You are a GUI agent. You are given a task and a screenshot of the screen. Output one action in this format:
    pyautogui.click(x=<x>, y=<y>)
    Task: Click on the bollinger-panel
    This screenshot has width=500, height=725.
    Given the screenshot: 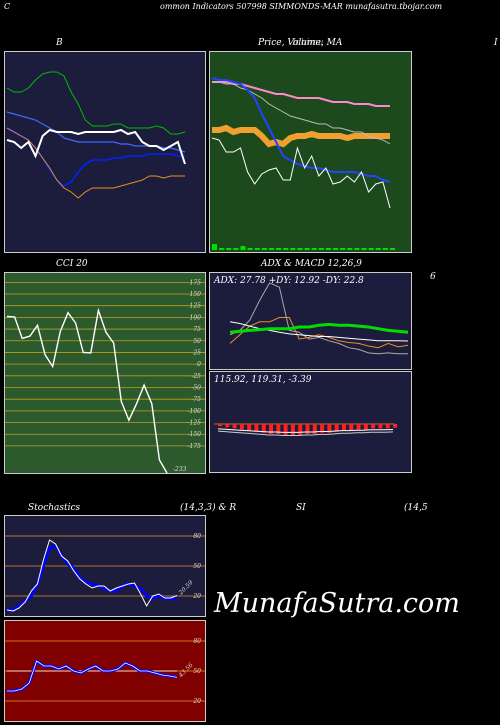 What is the action you would take?
    pyautogui.click(x=105, y=152)
    